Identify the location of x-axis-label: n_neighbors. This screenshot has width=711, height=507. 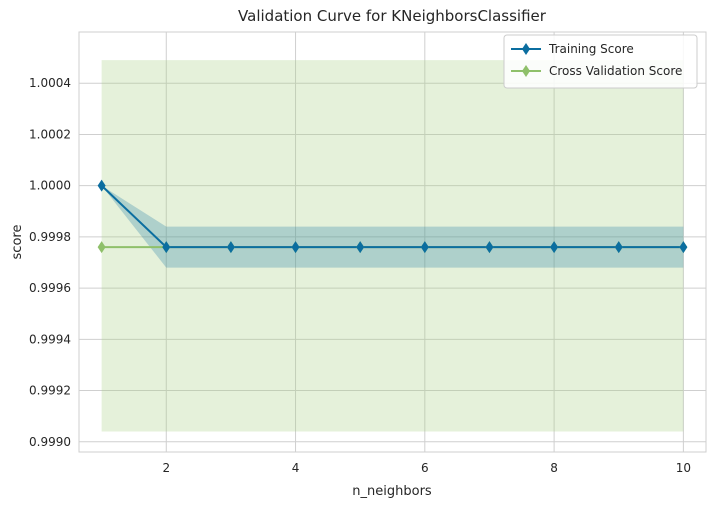
(392, 491).